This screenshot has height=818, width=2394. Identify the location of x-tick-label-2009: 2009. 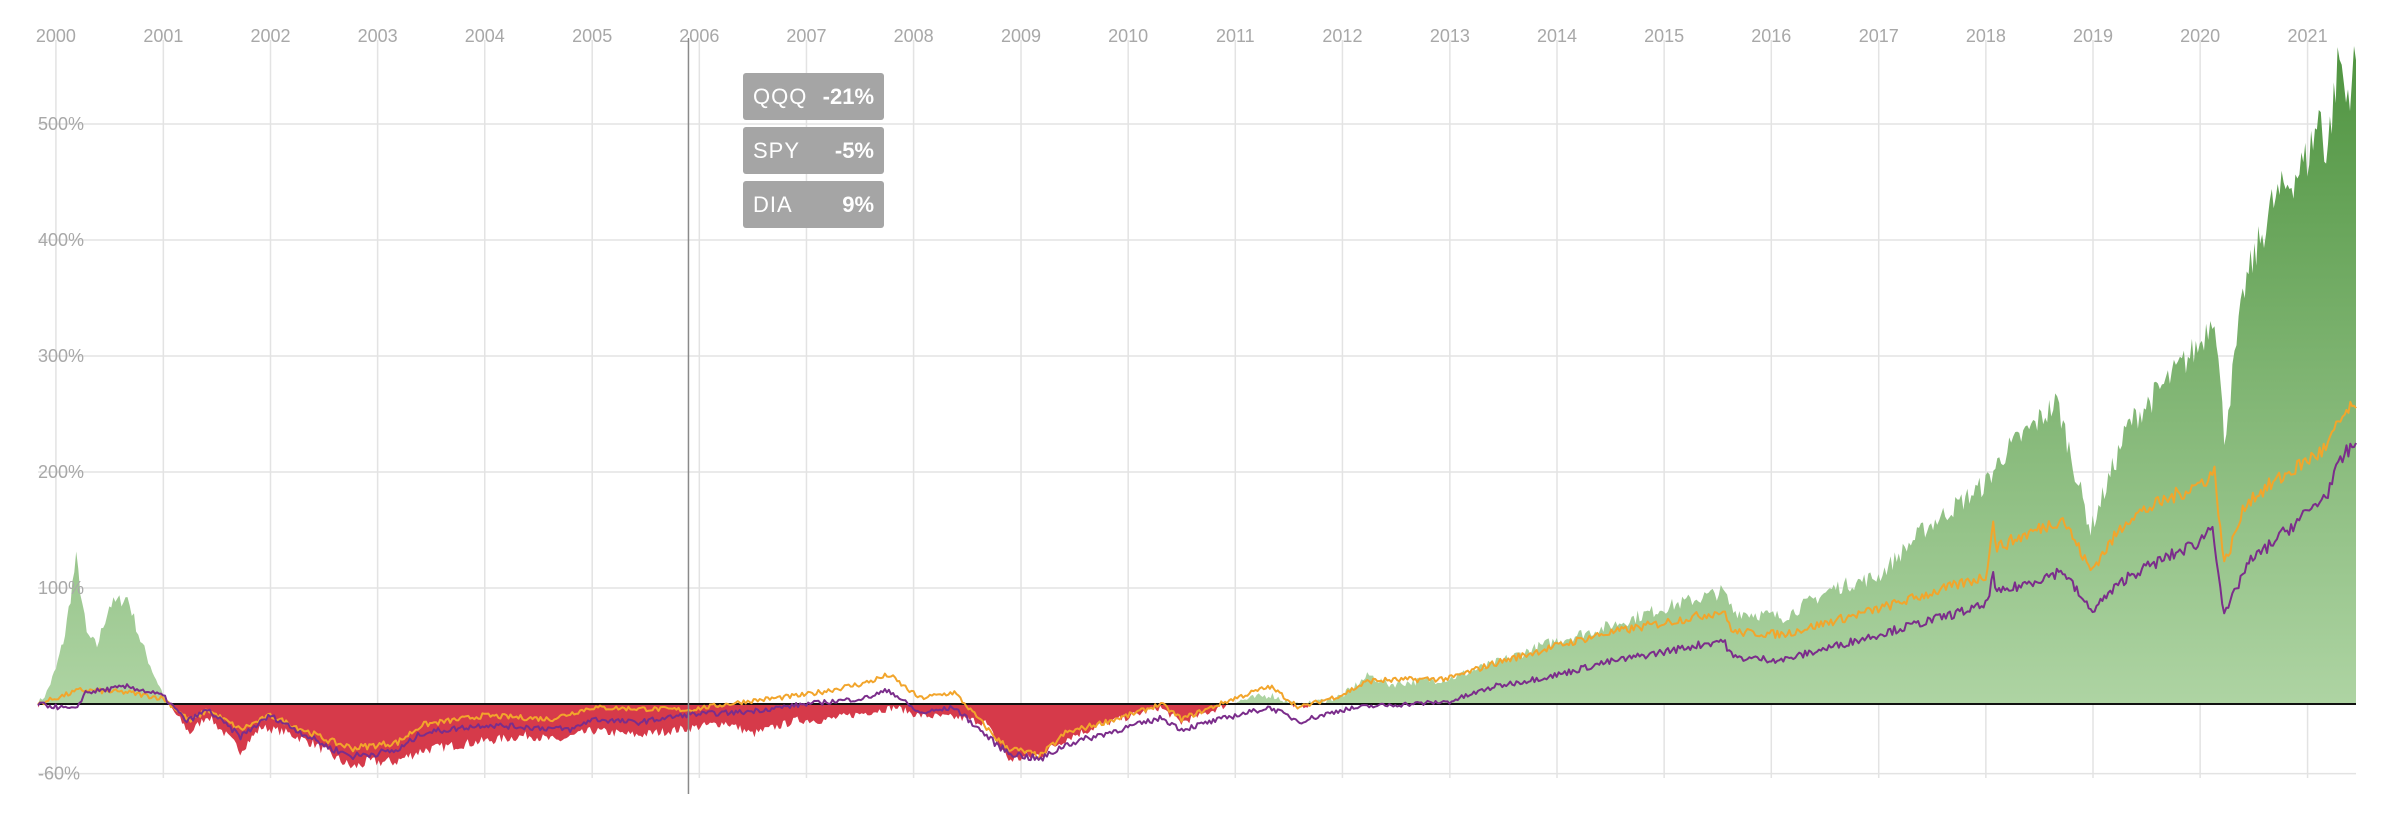
(1021, 36).